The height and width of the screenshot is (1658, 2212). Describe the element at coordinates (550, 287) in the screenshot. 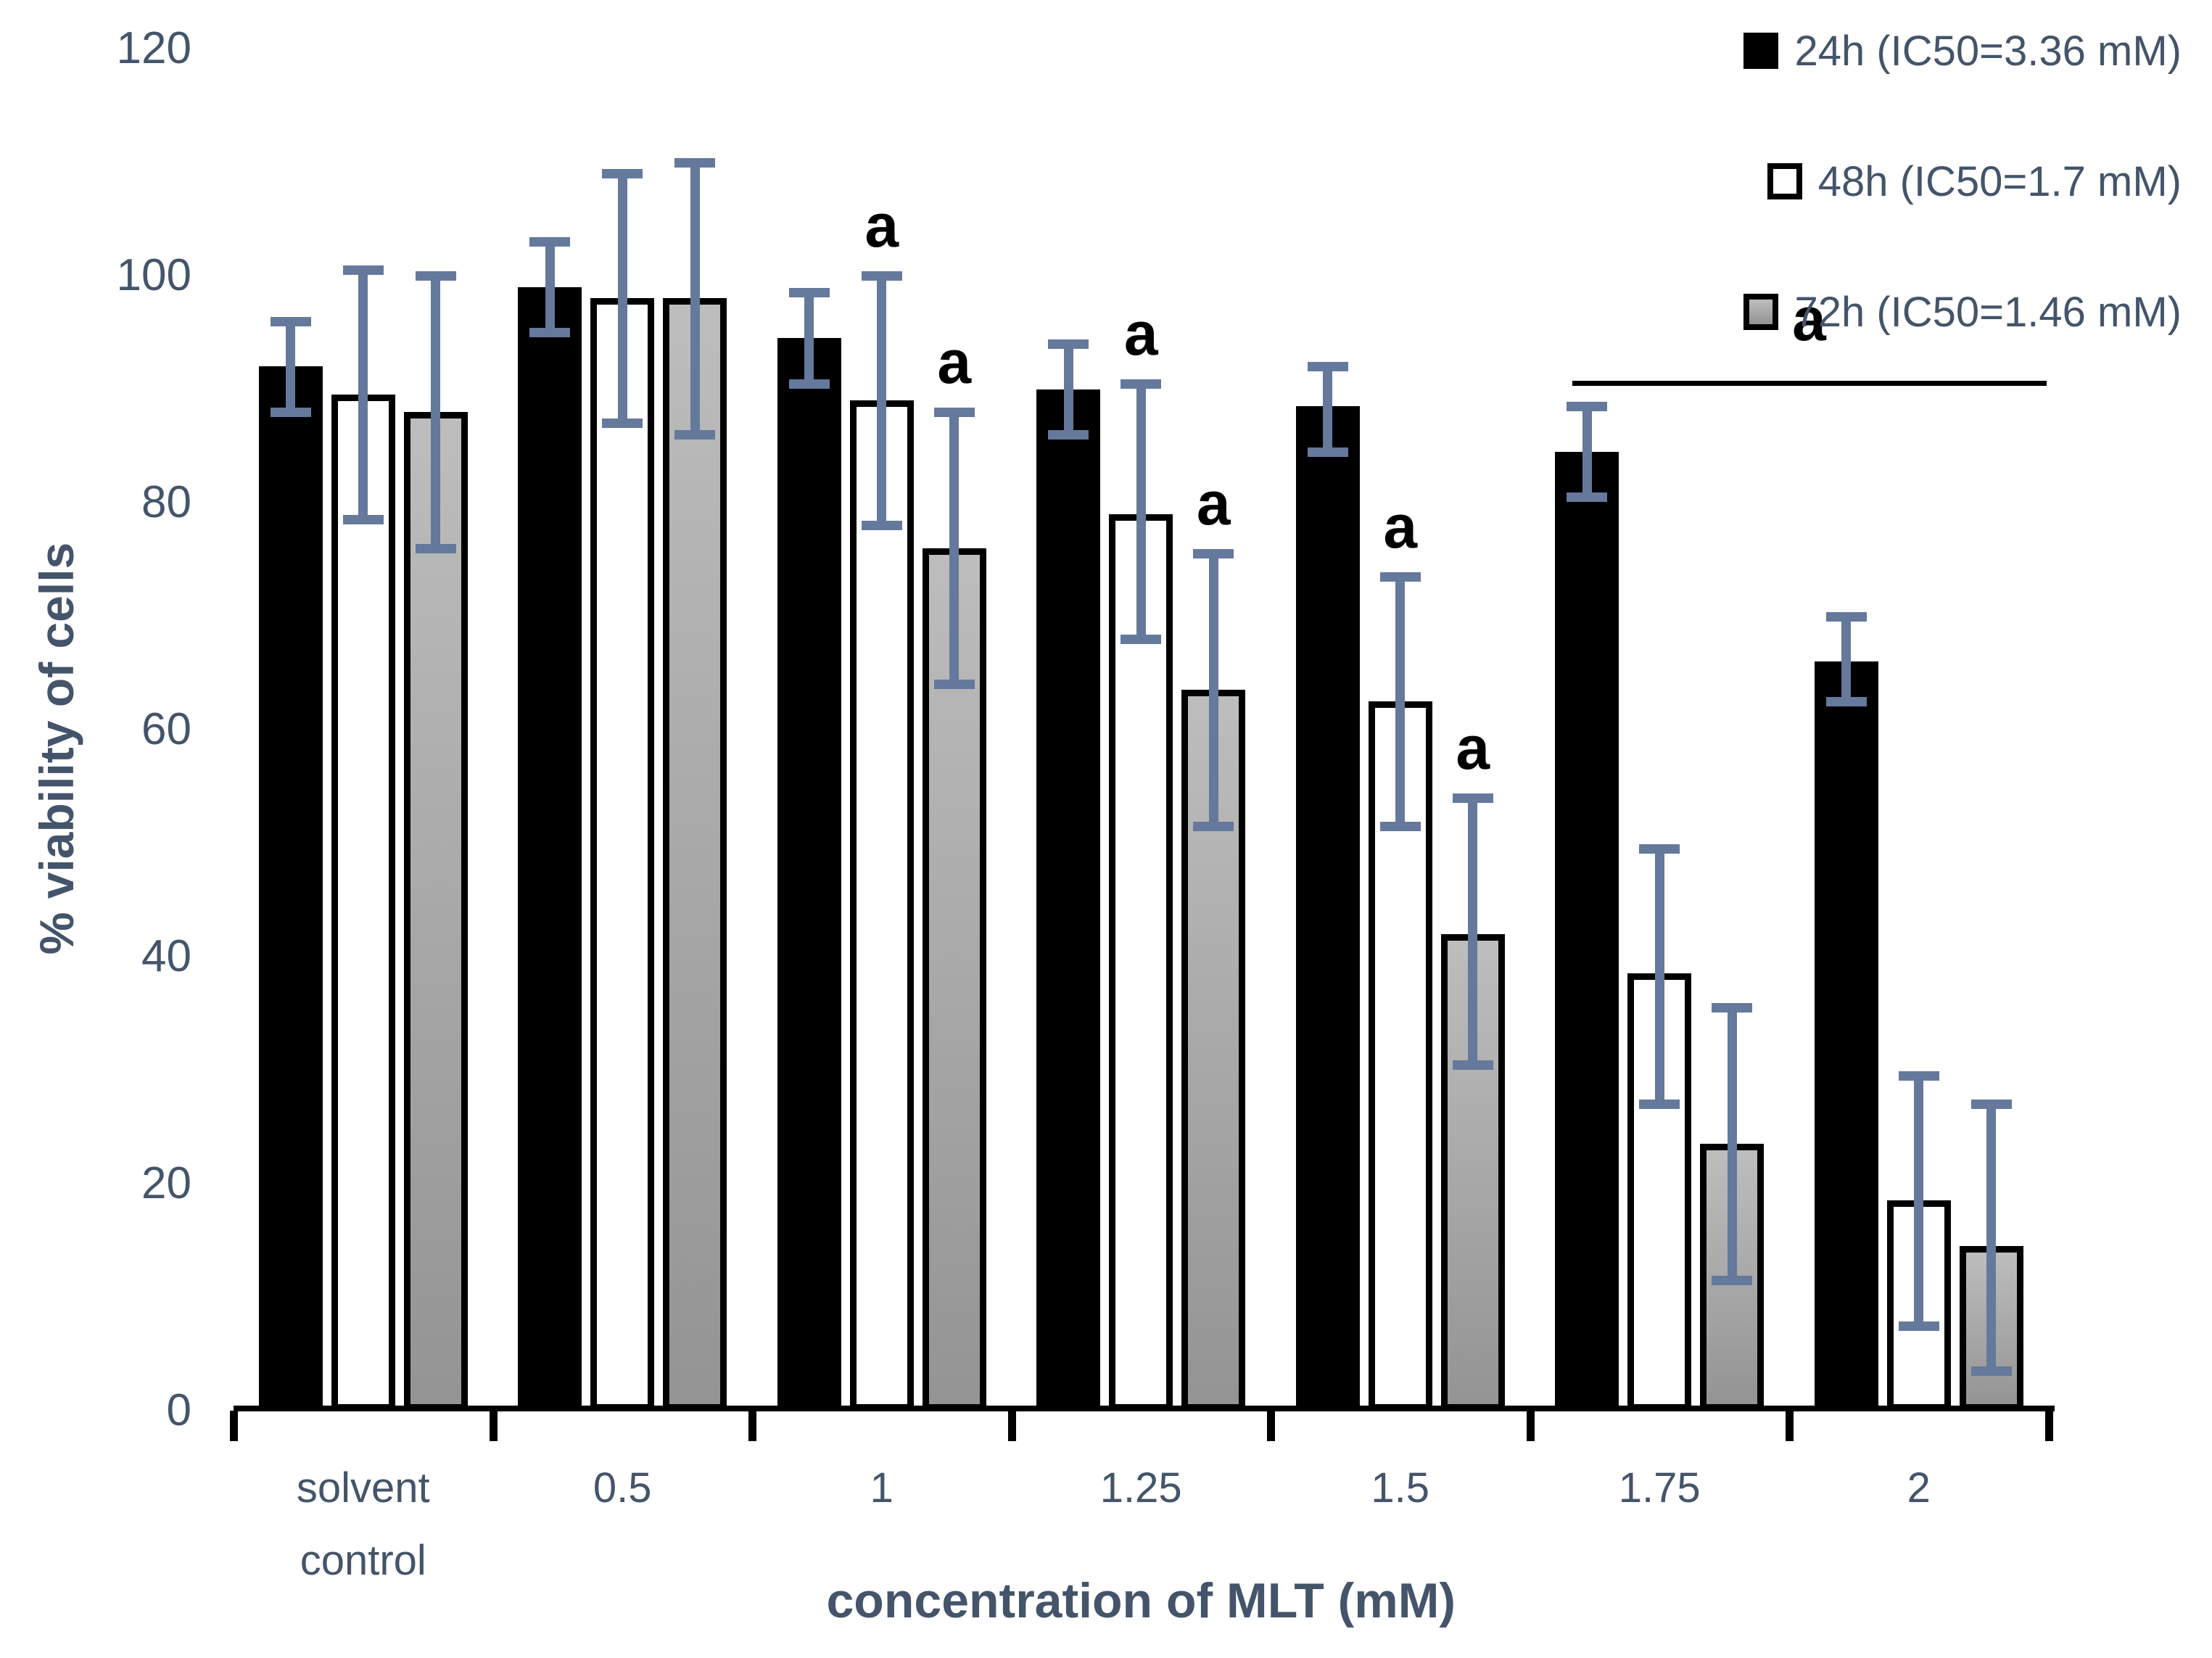

I see `error-bar-24h-0.5` at that location.